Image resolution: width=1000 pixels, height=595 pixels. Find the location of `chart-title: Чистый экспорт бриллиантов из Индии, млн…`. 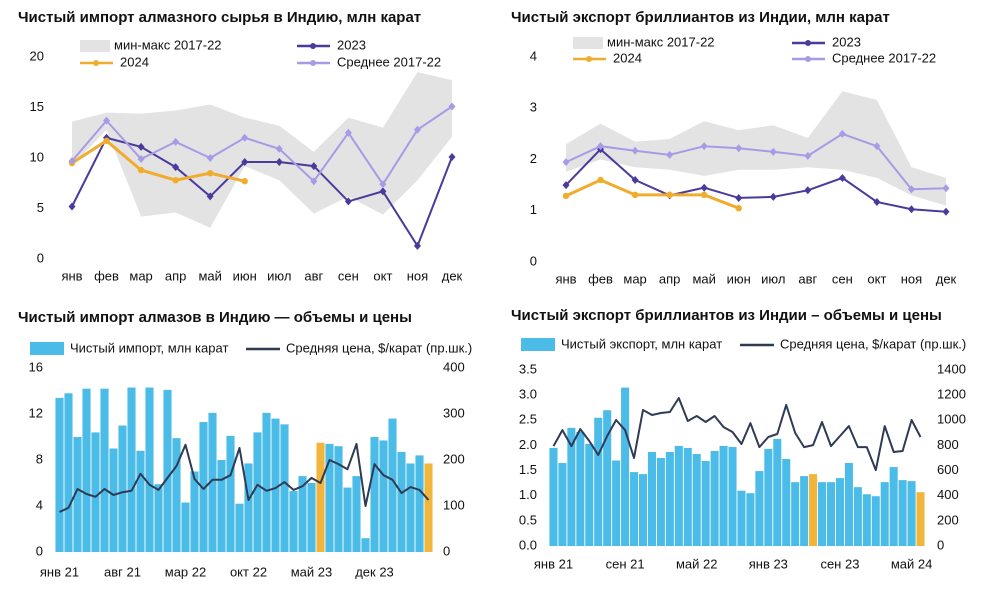

chart-title: Чистый экспорт бриллиантов из Индии, млн… is located at coordinates (700, 17).